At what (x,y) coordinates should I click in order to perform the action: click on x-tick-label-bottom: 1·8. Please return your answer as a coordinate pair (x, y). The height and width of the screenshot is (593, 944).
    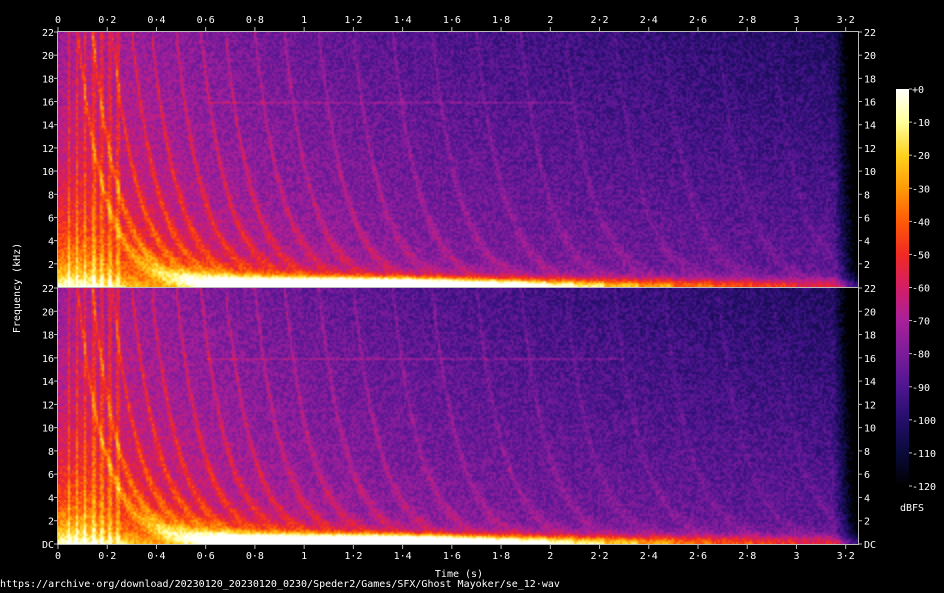
    Looking at the image, I should click on (501, 556).